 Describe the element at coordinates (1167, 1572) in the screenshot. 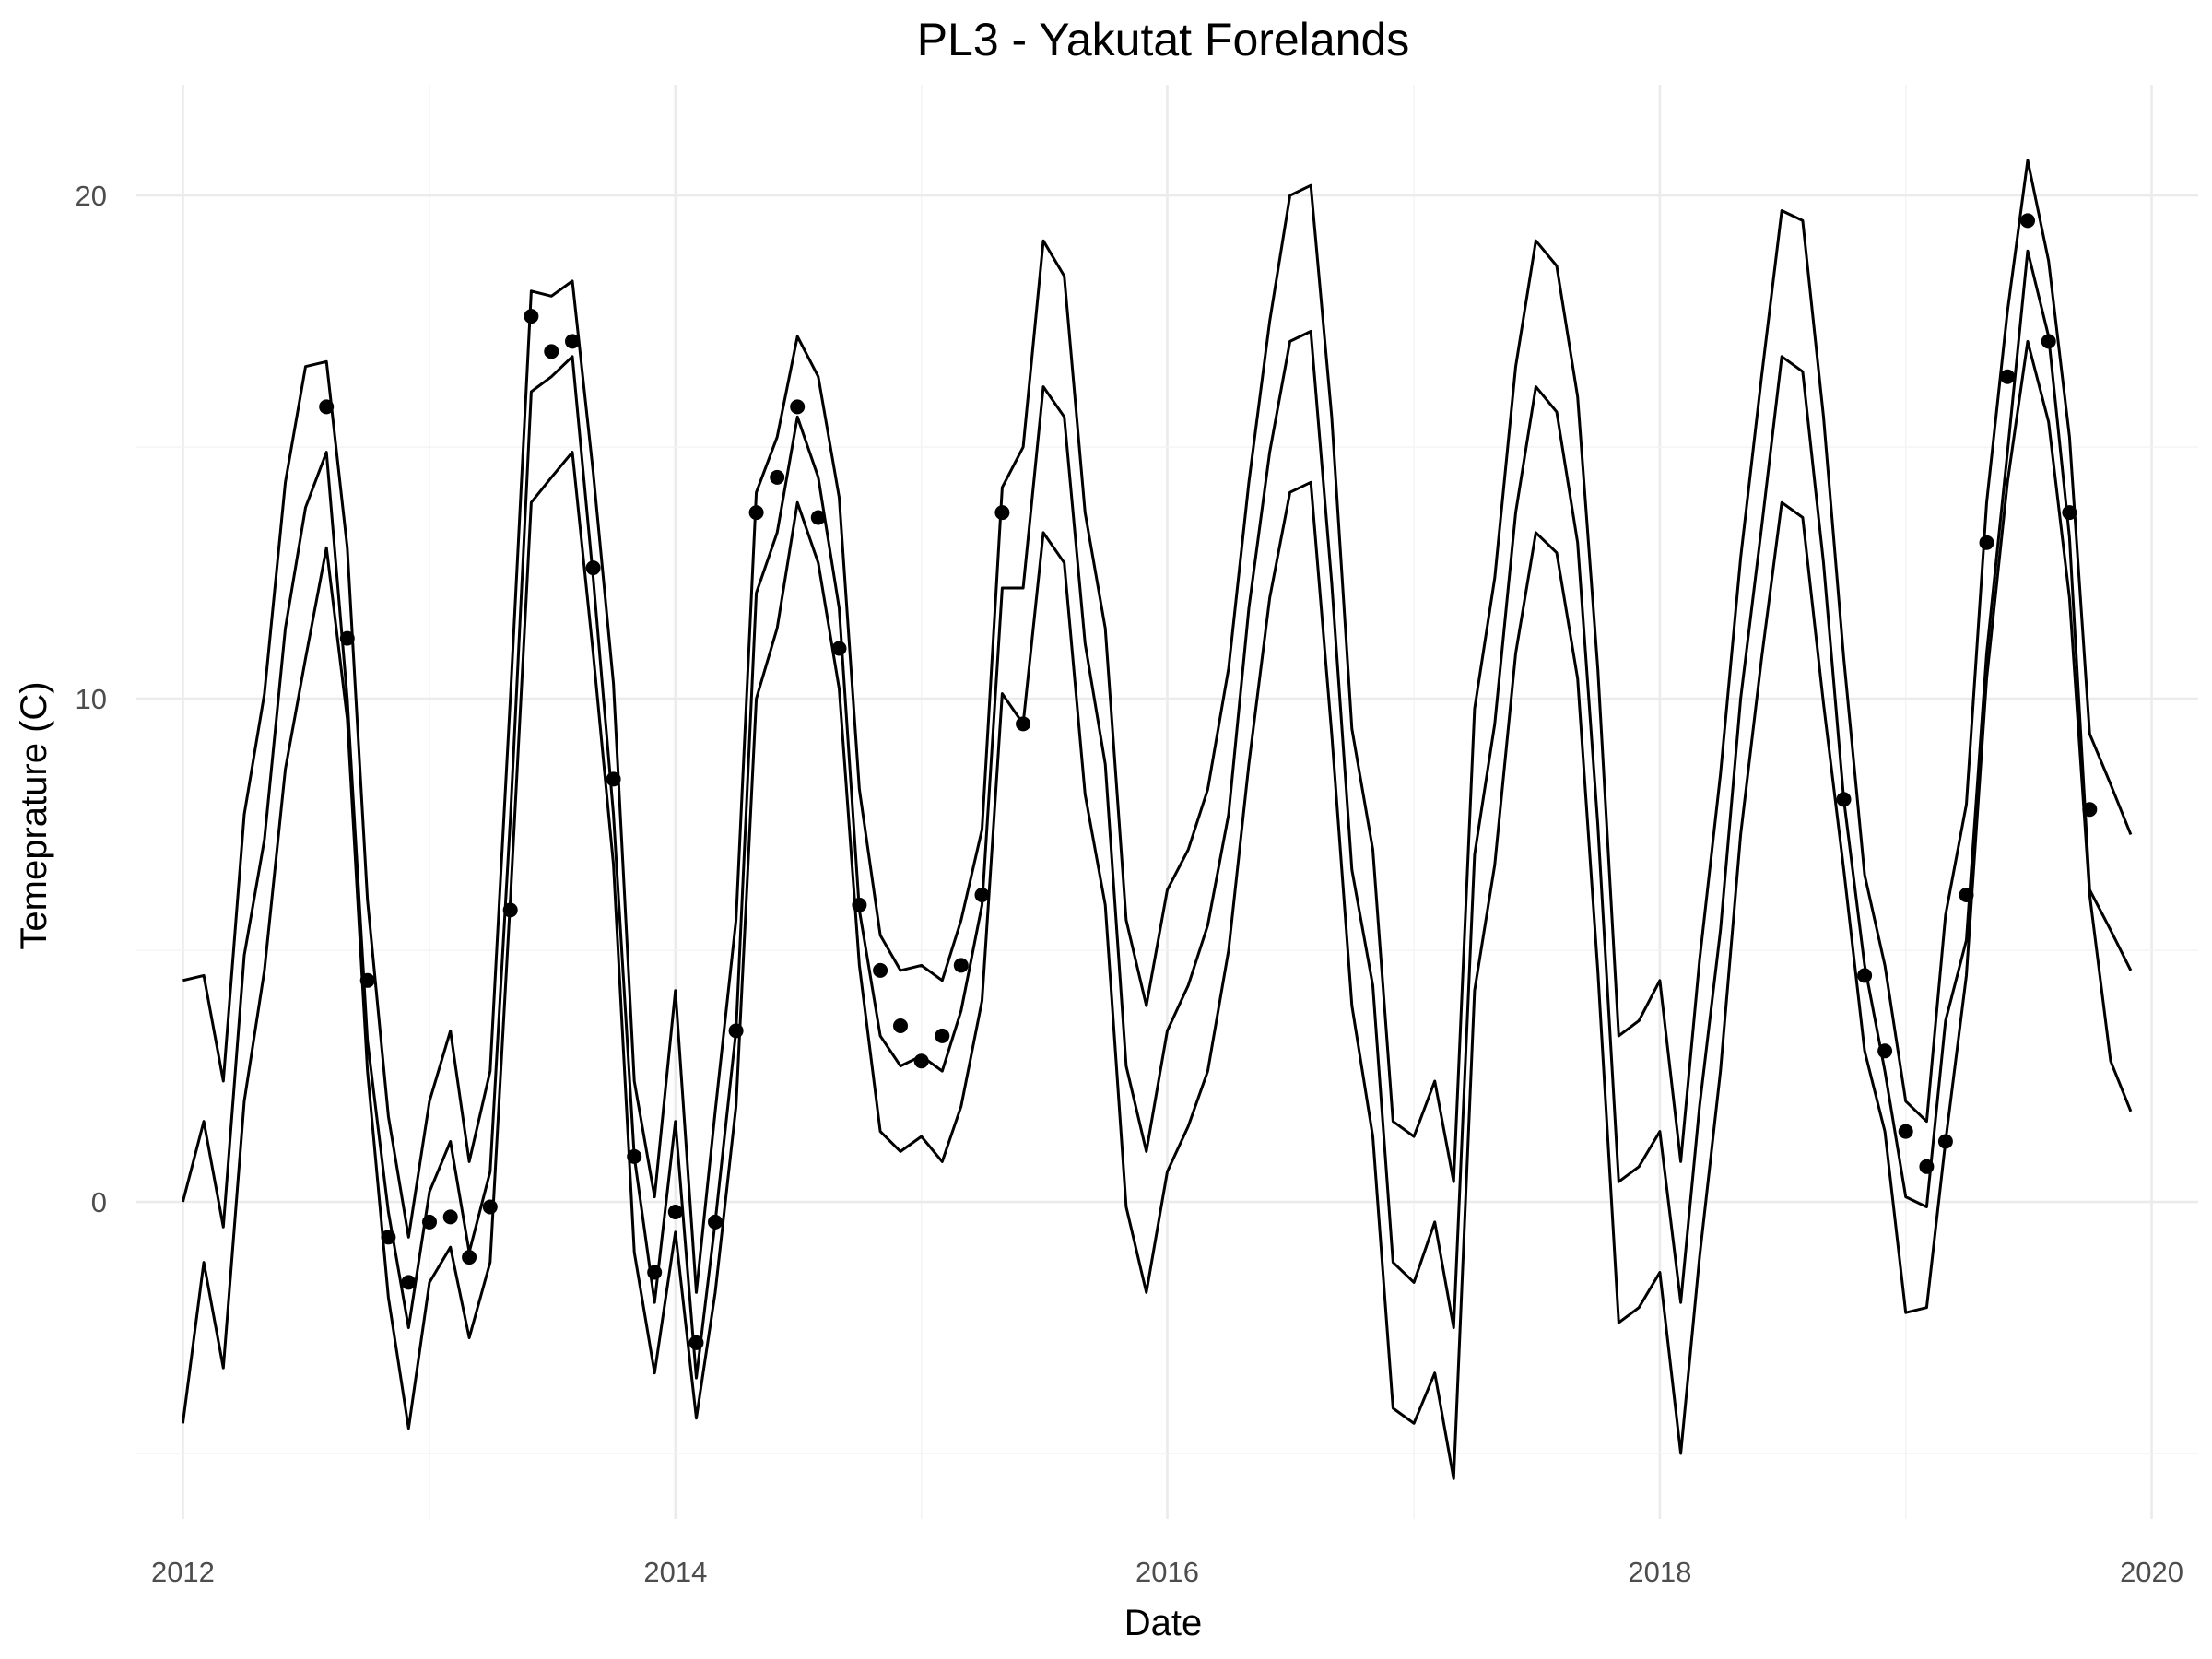

I see `x-tick-label: 2016` at that location.